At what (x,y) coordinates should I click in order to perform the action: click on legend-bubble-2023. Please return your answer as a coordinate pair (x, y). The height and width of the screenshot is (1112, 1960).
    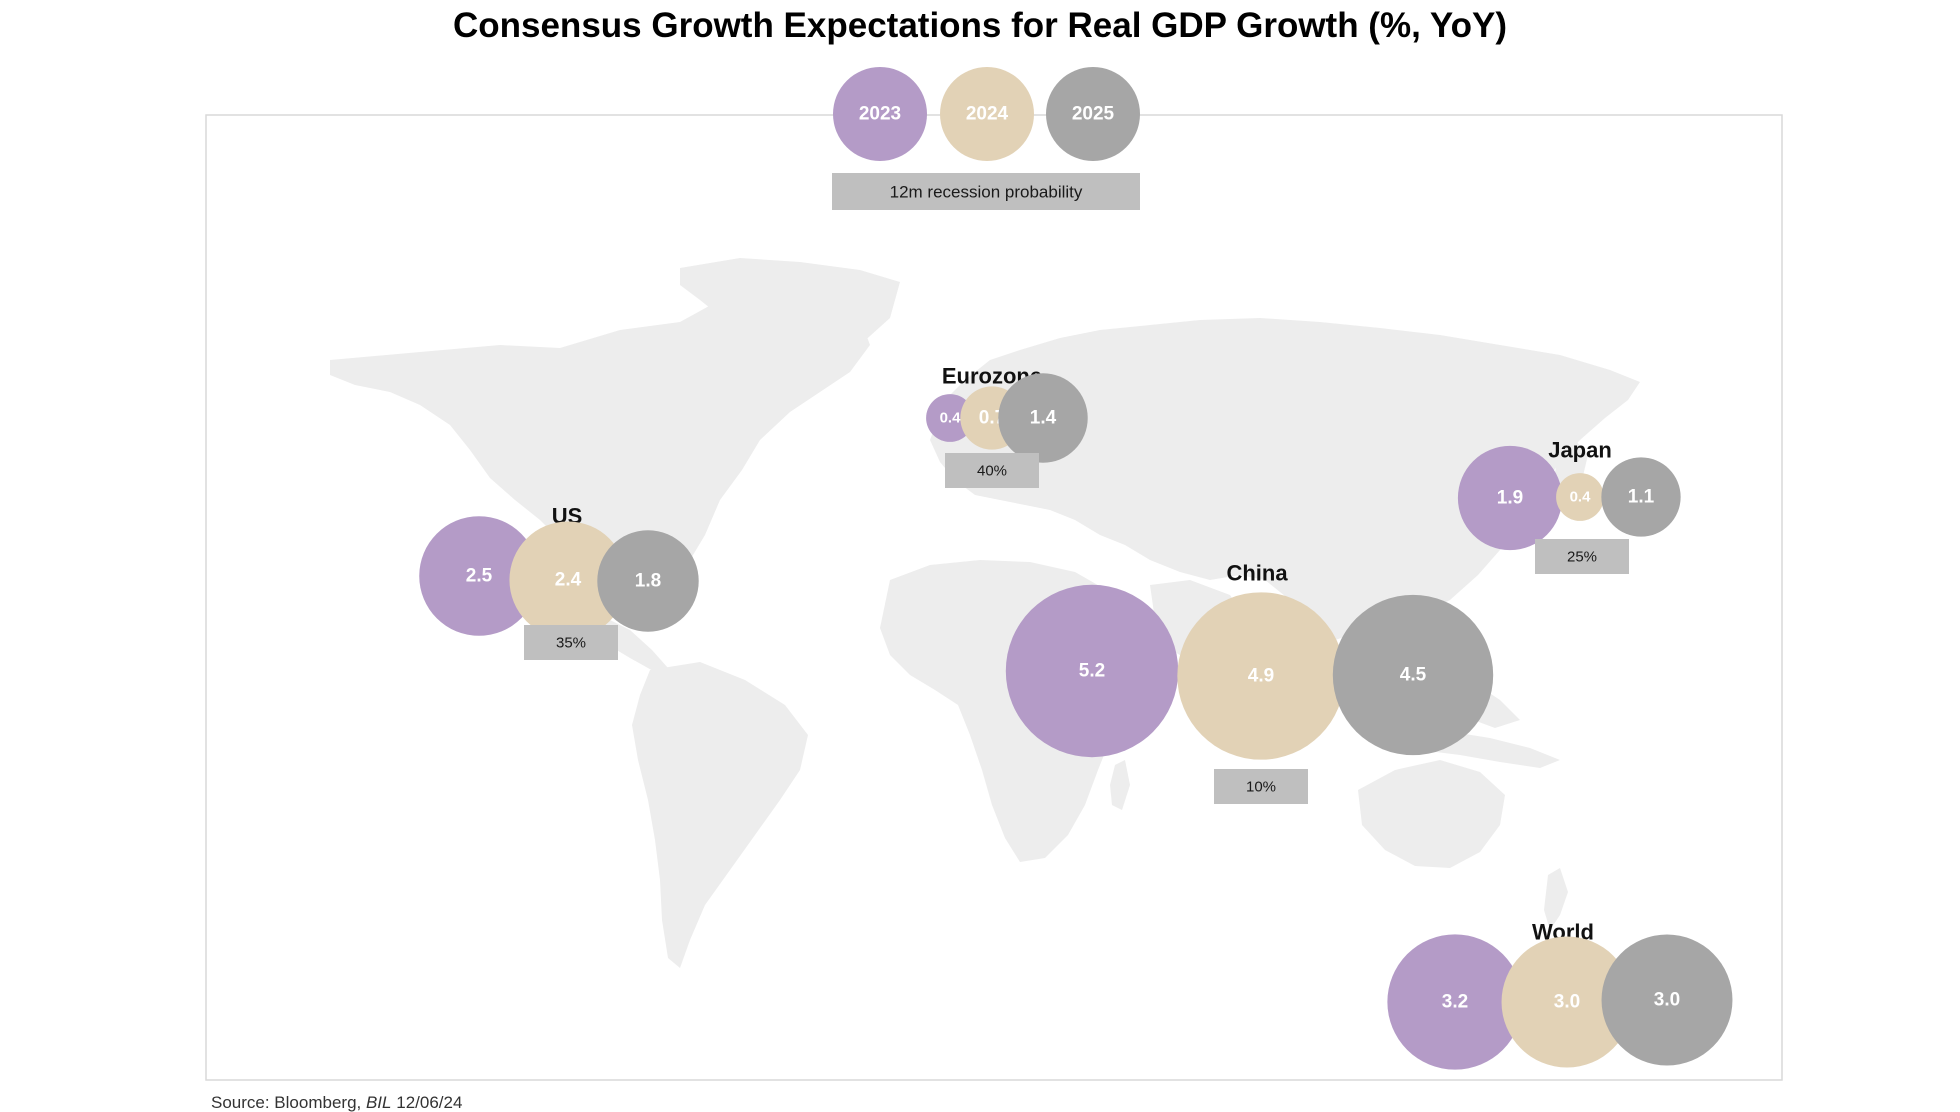
    Looking at the image, I should click on (880, 114).